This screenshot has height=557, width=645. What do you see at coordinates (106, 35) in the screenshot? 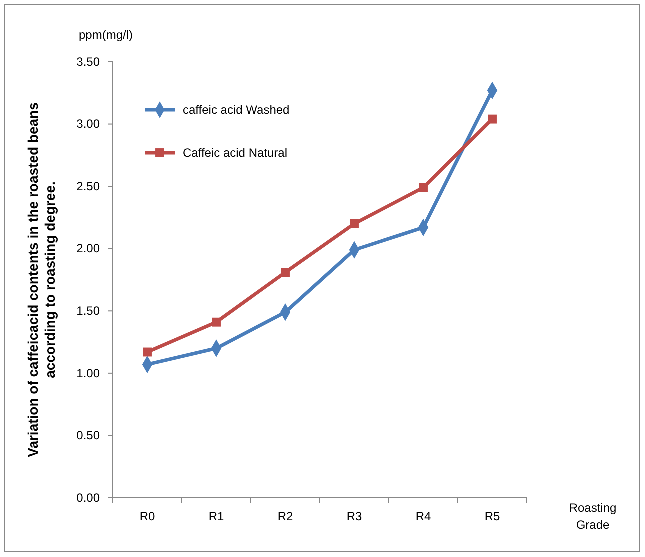
I see `text: ppm(mg/l)` at bounding box center [106, 35].